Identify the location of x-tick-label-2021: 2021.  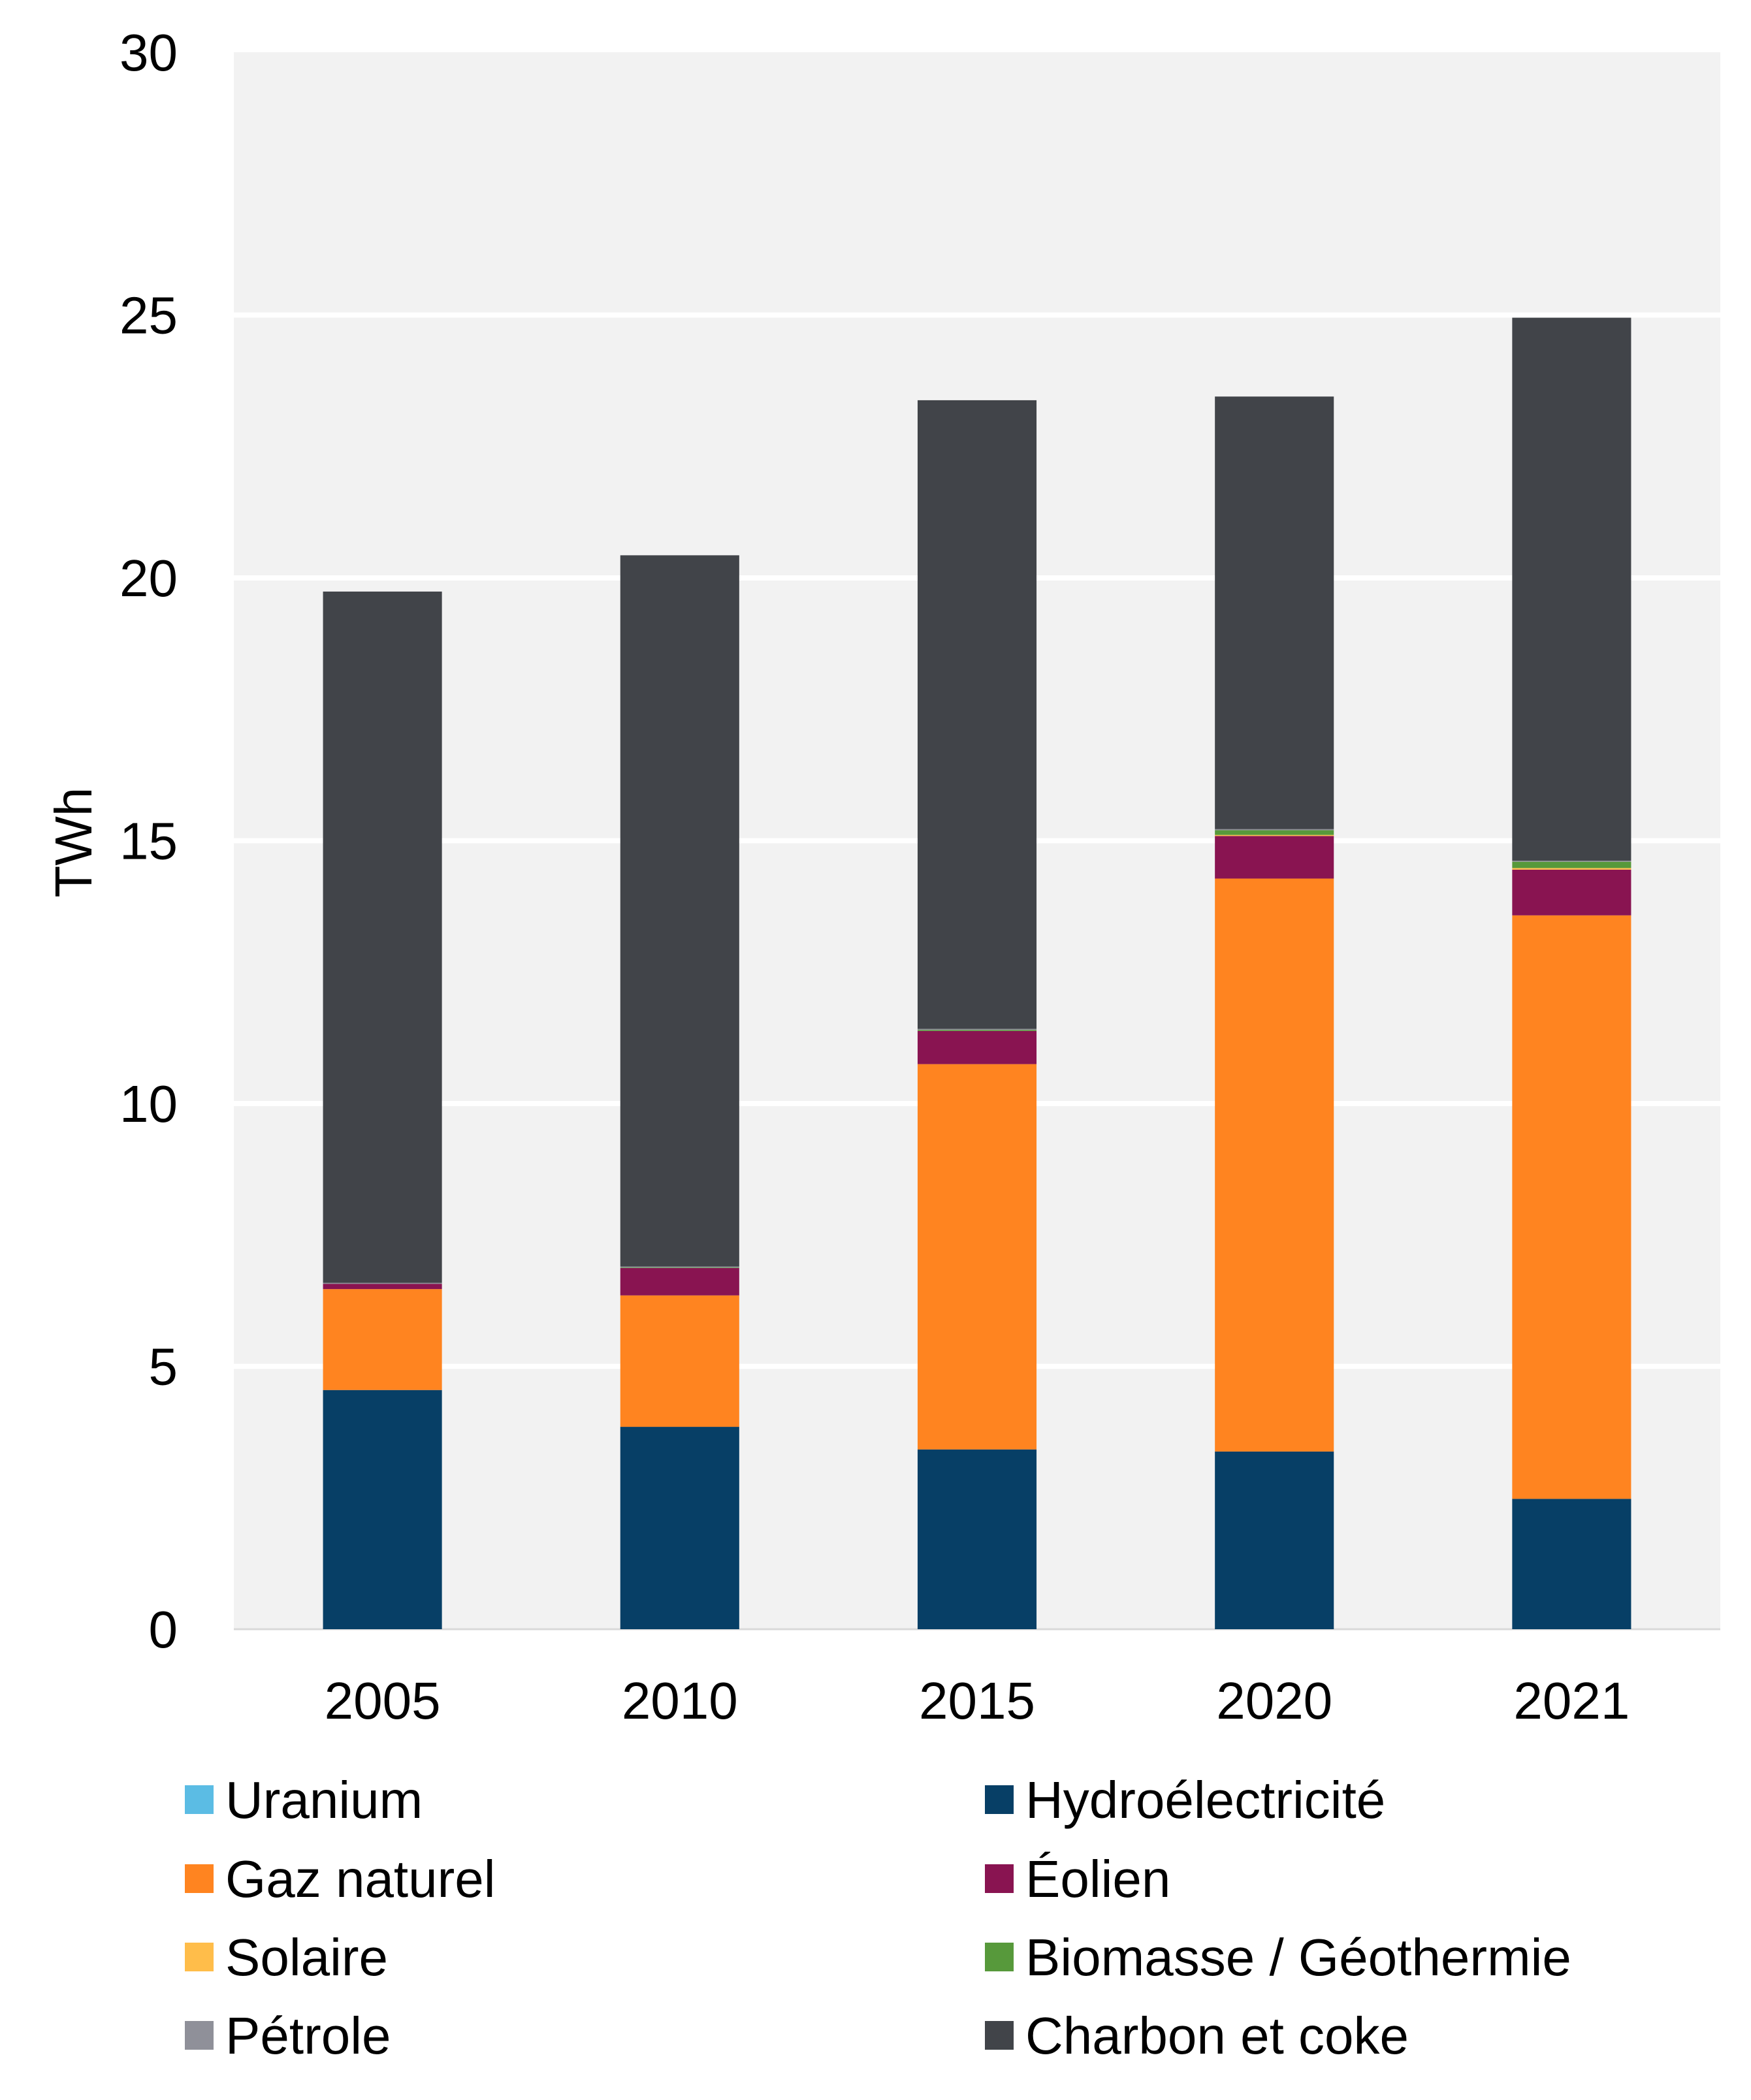
(1572, 1701).